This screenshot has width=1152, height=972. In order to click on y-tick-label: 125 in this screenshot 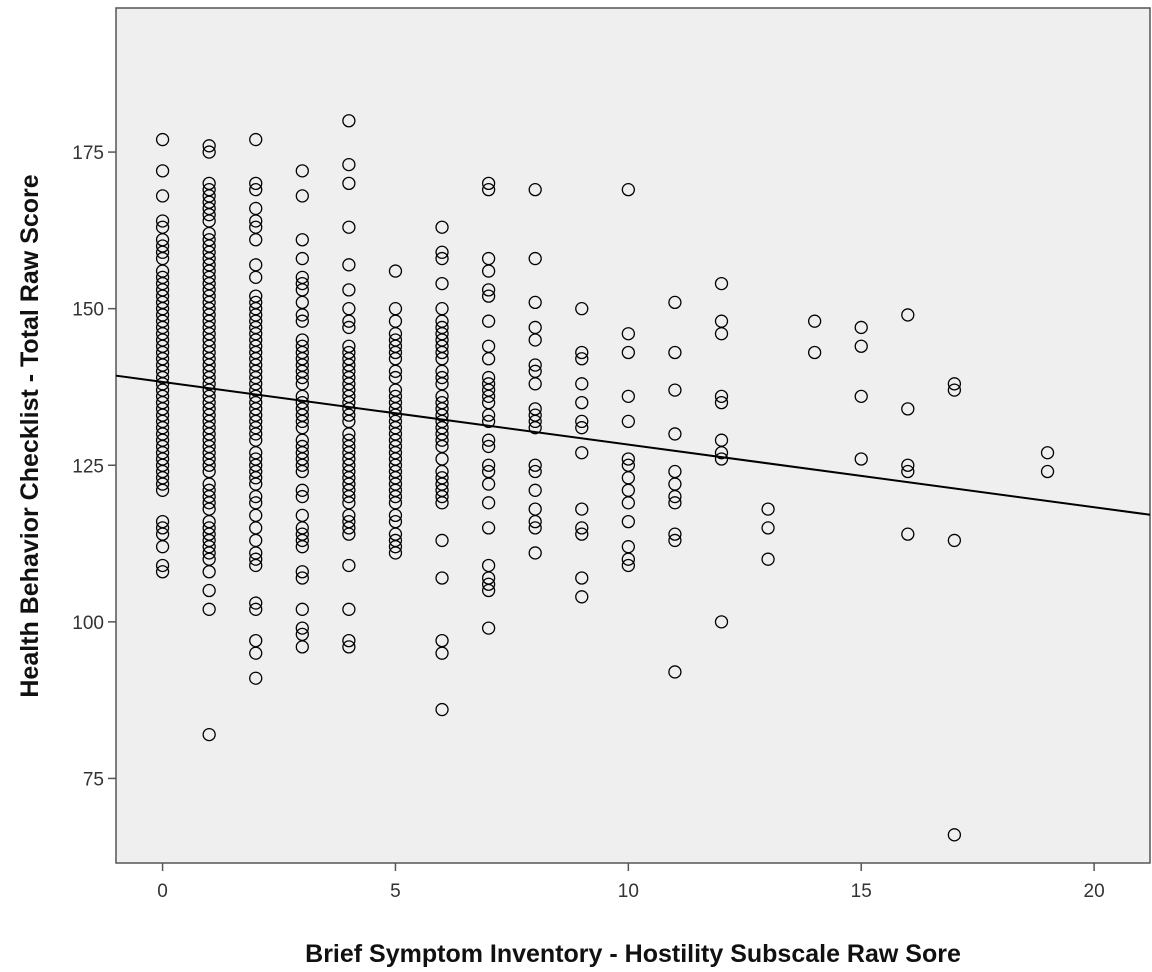, I will do `click(88, 466)`.